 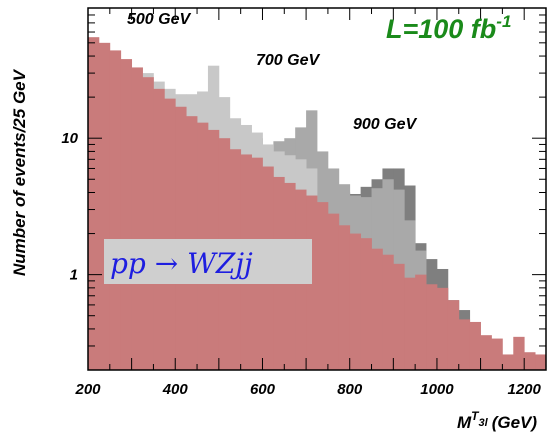 What do you see at coordinates (484, 423) in the screenshot?
I see `x-axis-title-sub: 3l` at bounding box center [484, 423].